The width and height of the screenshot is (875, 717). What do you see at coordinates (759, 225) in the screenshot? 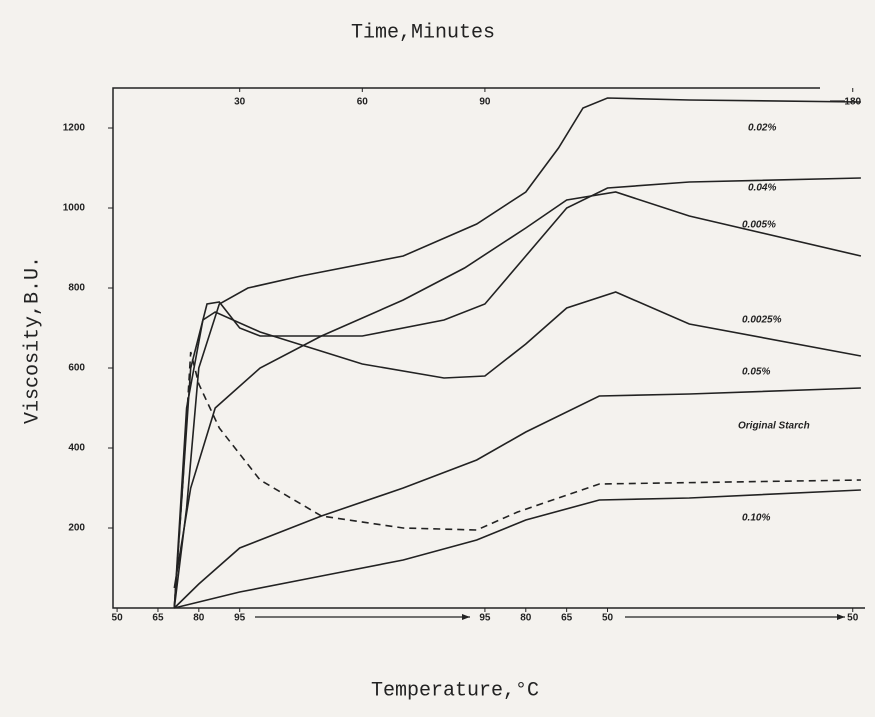
I see `series-label: 0.005%` at bounding box center [759, 225].